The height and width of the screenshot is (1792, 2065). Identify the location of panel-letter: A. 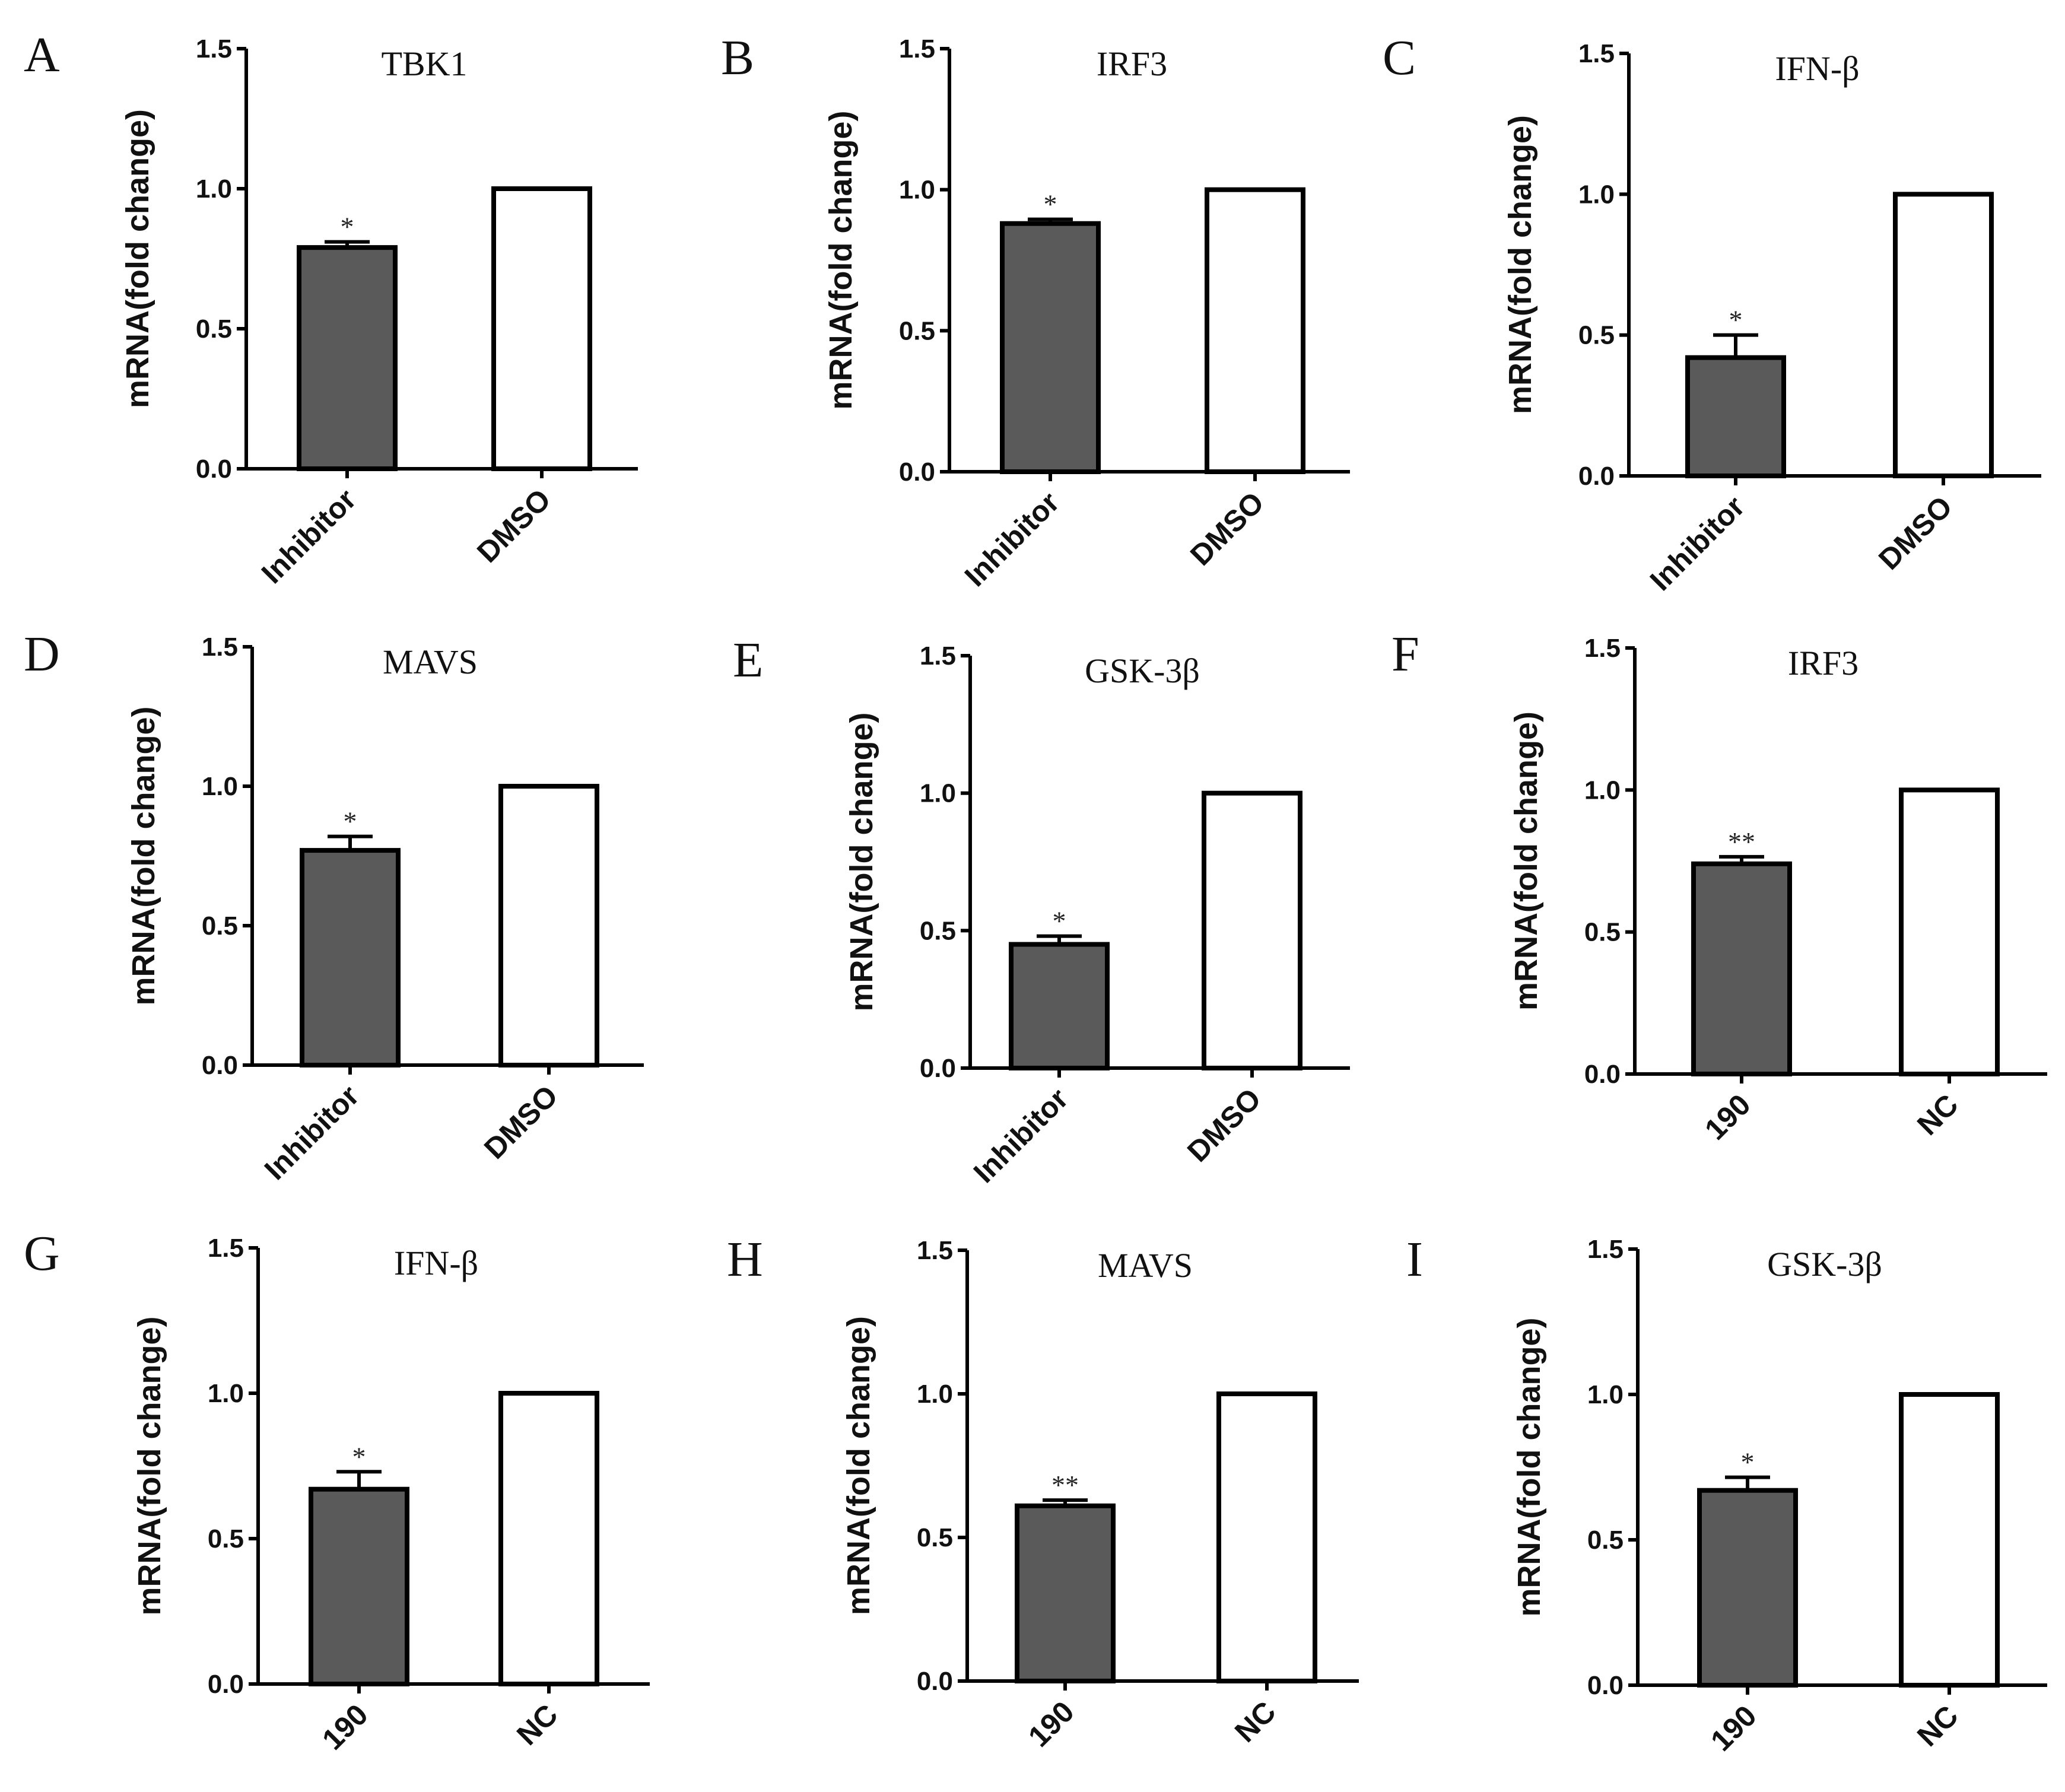
(42, 55).